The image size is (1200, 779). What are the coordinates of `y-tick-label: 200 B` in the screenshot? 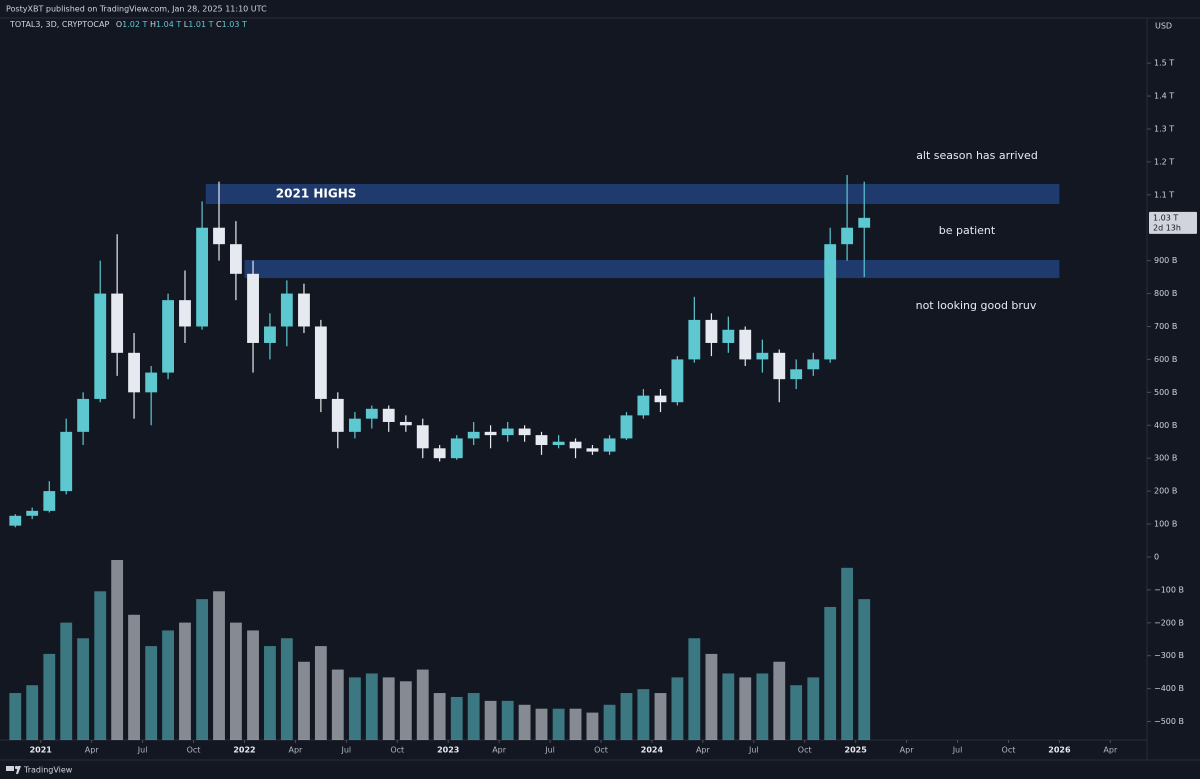 It's located at (1165, 491).